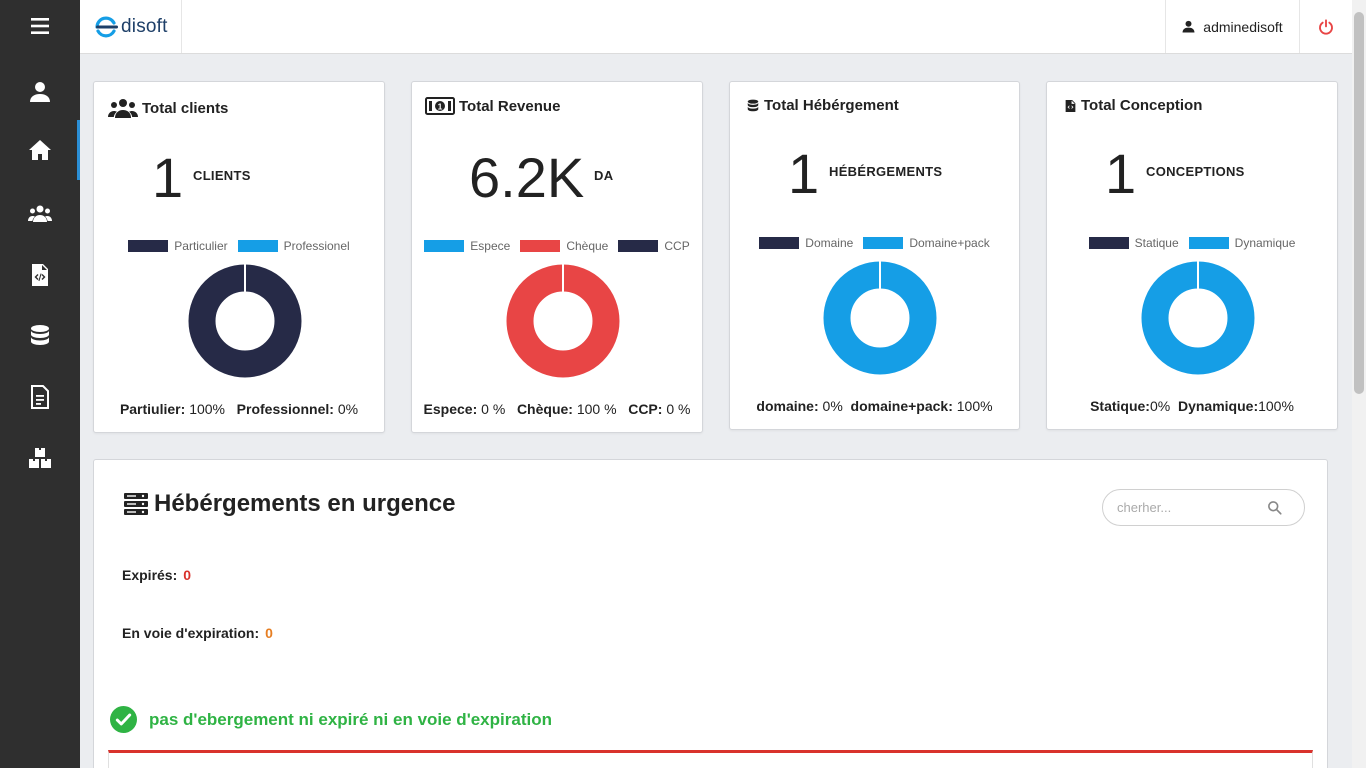 The height and width of the screenshot is (768, 1366). I want to click on sidebar-item-packs, so click(40, 458).